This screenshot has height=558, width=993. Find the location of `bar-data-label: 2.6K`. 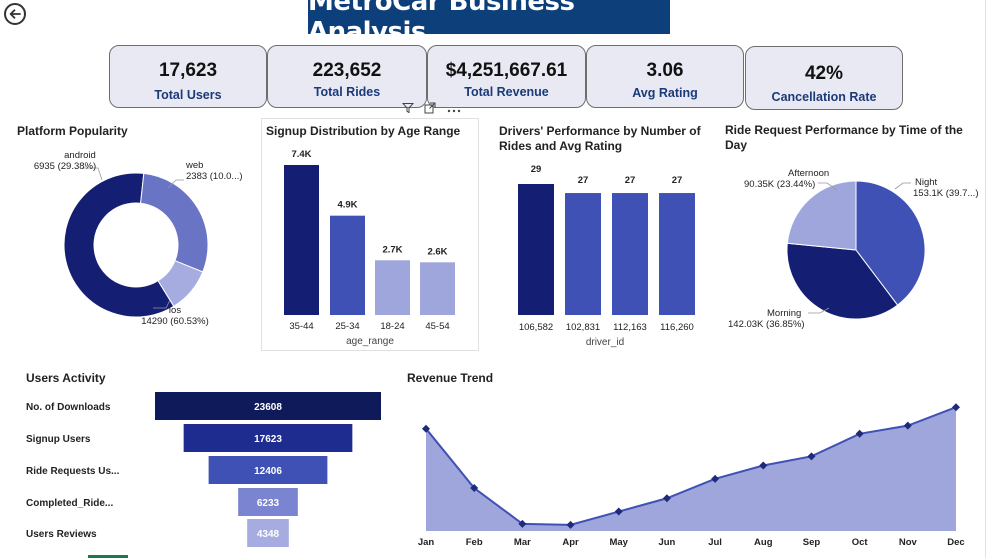

bar-data-label: 2.6K is located at coordinates (437, 251).